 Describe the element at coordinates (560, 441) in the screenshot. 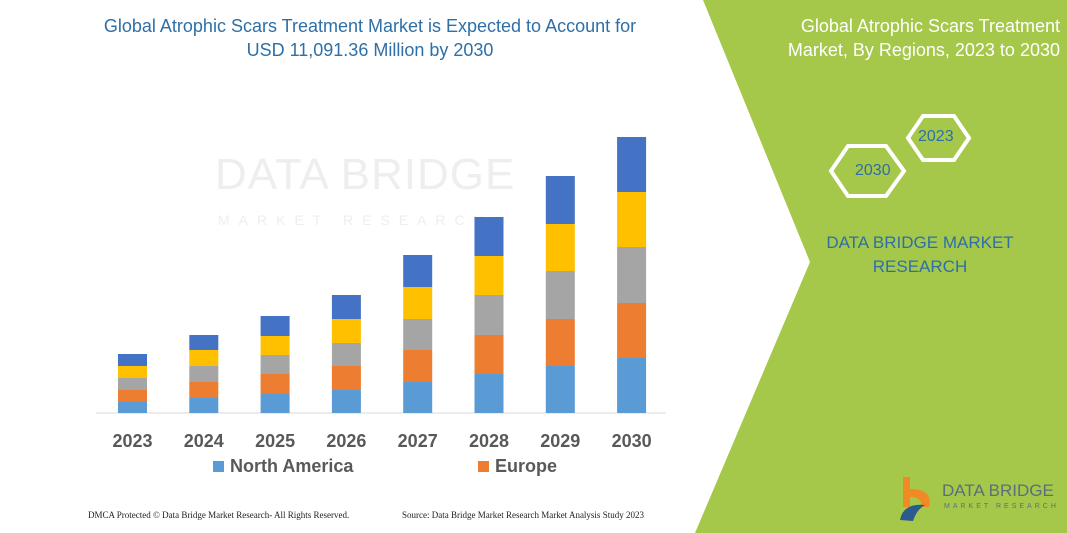

I see `x-tick-label: 2029` at that location.